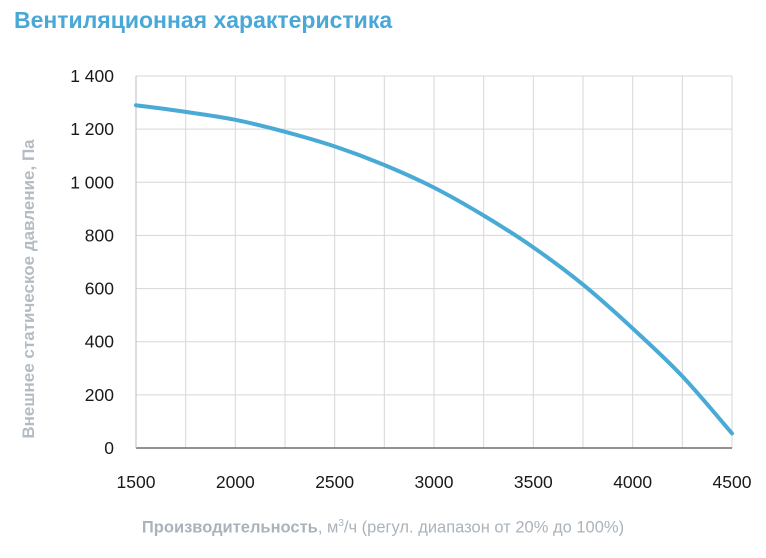 This screenshot has width=766, height=558. Describe the element at coordinates (203, 20) in the screenshot. I see `chart-title: Вентиляционная характеристика` at that location.